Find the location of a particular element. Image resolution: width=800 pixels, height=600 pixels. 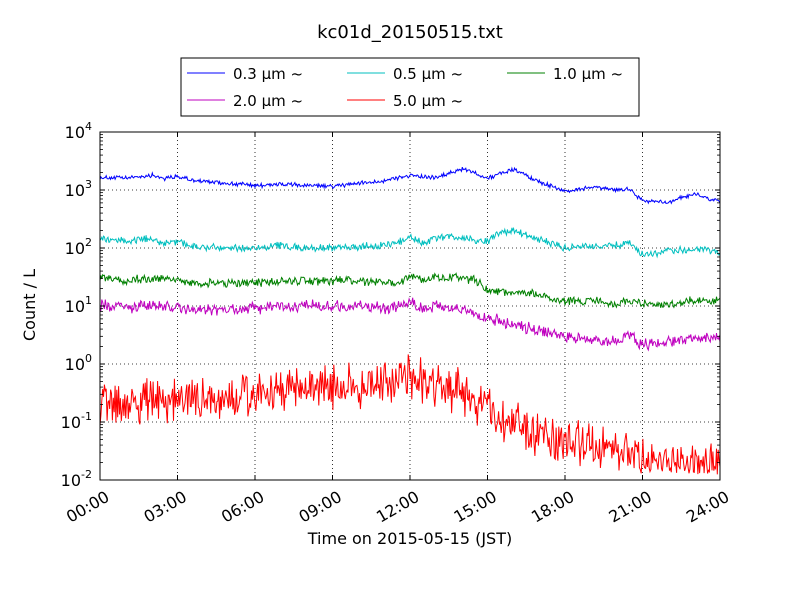

x-tick-label: 12:00 is located at coordinates (397, 507).